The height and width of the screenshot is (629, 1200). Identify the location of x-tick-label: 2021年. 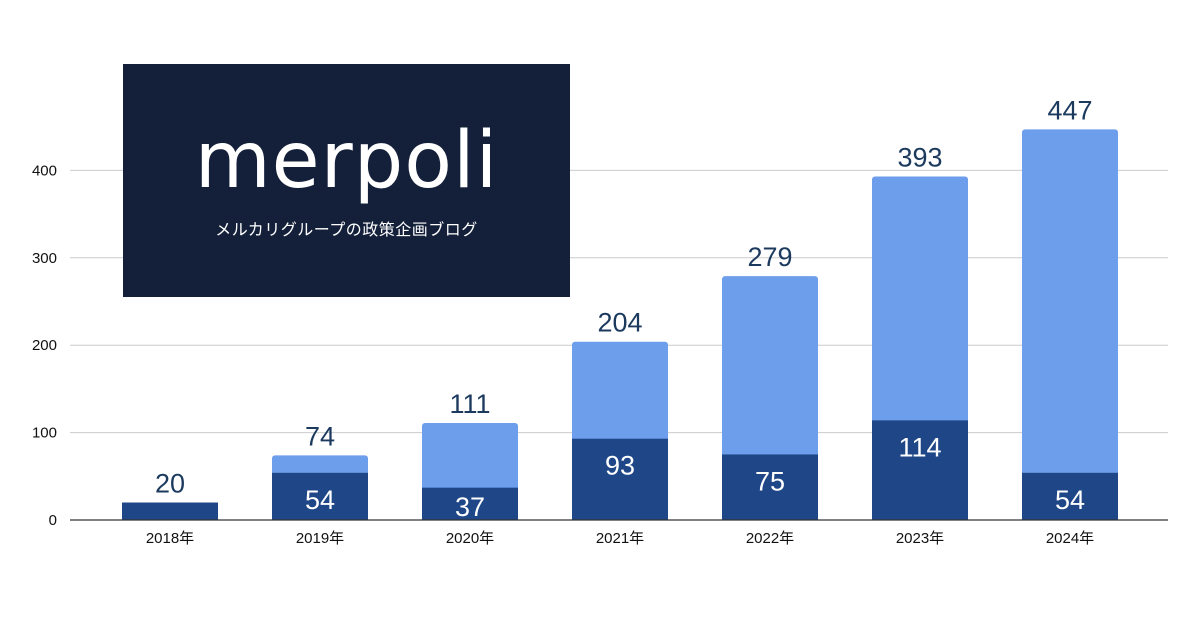
(620, 538).